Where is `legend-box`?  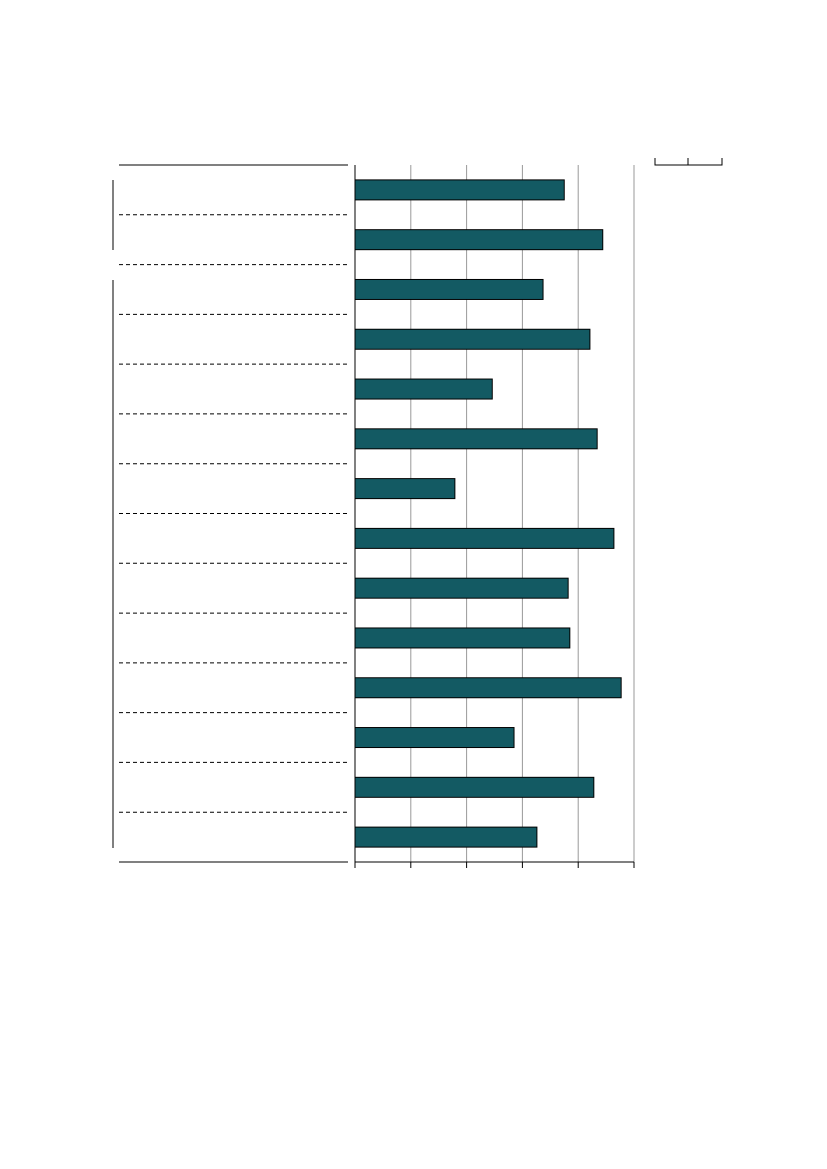 legend-box is located at coordinates (688, 162).